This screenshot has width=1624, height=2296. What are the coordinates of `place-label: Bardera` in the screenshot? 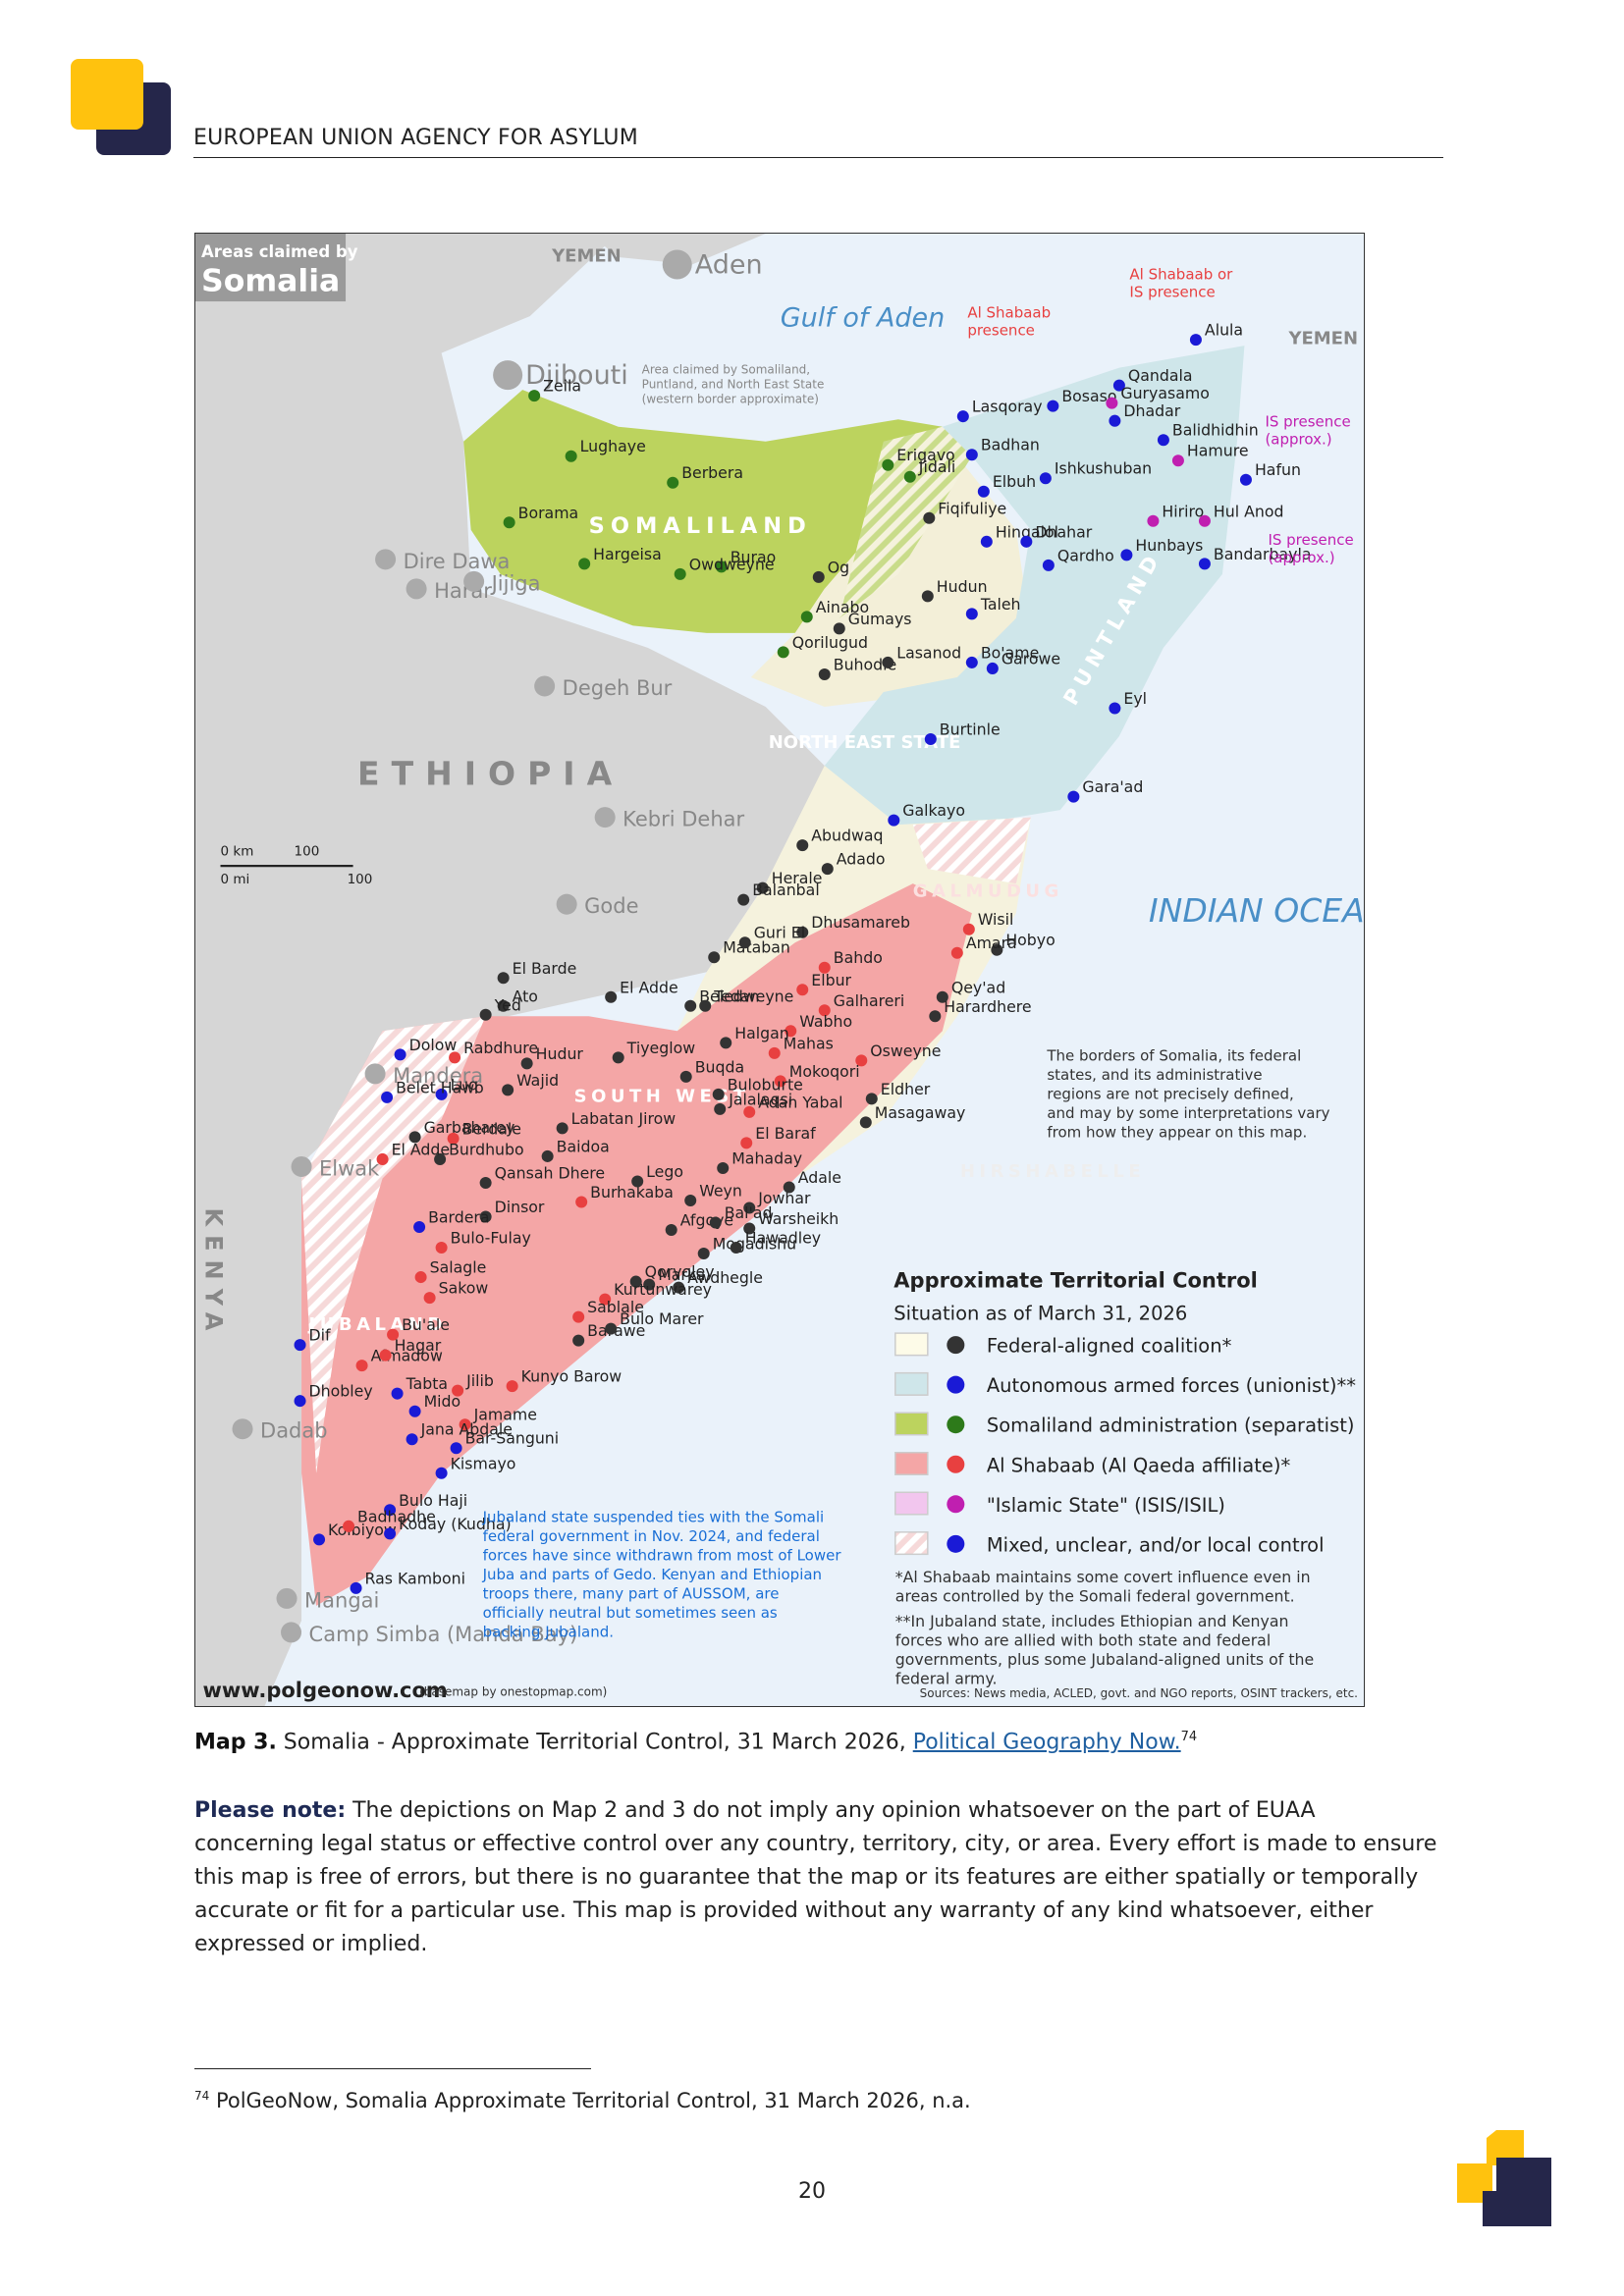 It's located at (458, 1217).